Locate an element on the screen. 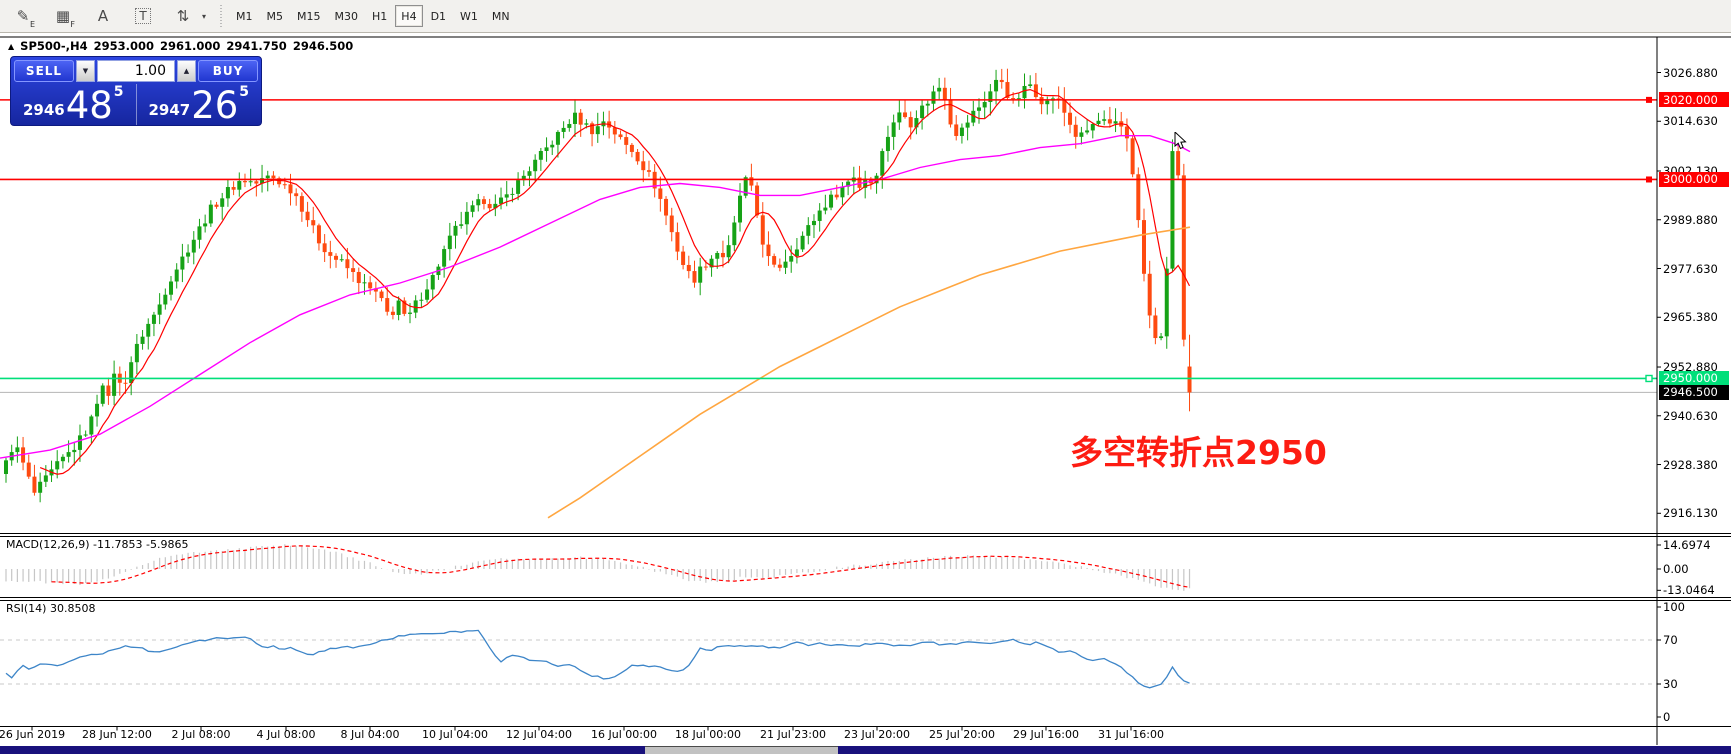 This screenshot has width=1731, height=754. price-tick-label: 2952.880 is located at coordinates (1690, 367).